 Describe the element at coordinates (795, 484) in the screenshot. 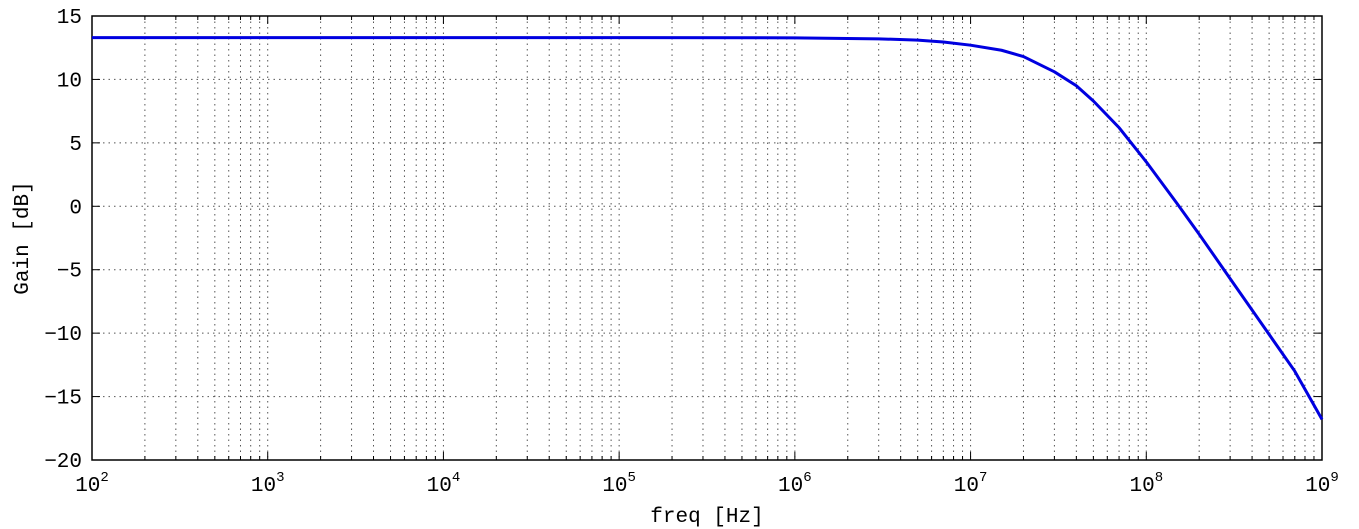

I see `x-tick-label: 10⁶` at that location.